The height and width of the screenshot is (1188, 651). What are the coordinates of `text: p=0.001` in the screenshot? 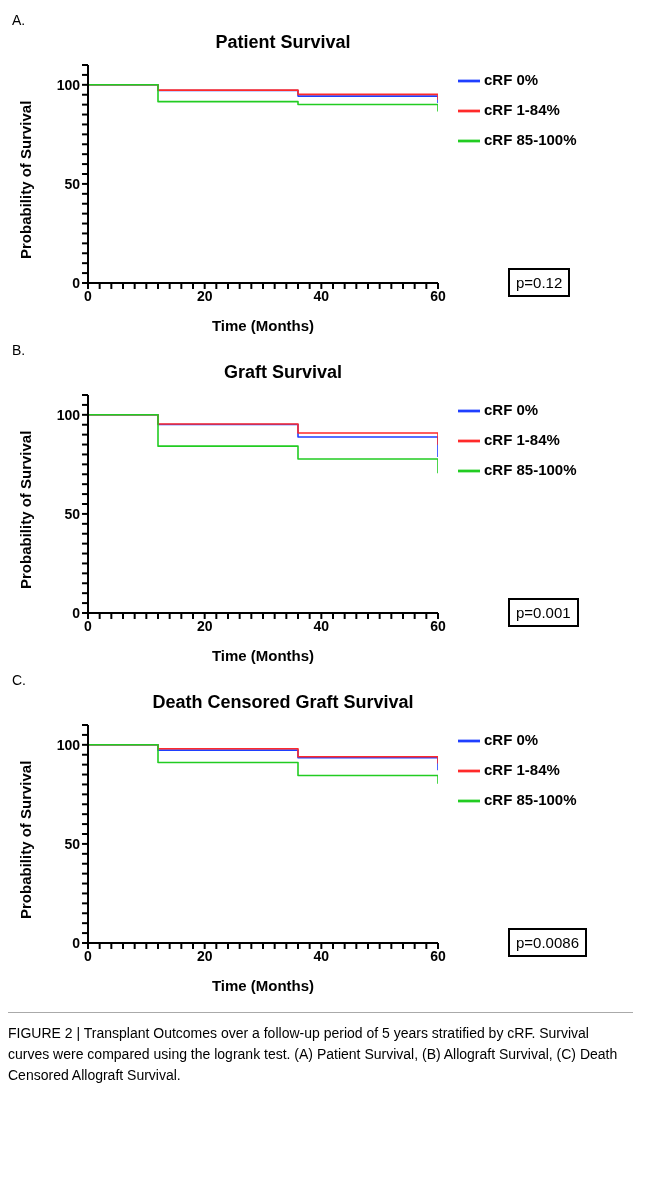 It's located at (543, 612).